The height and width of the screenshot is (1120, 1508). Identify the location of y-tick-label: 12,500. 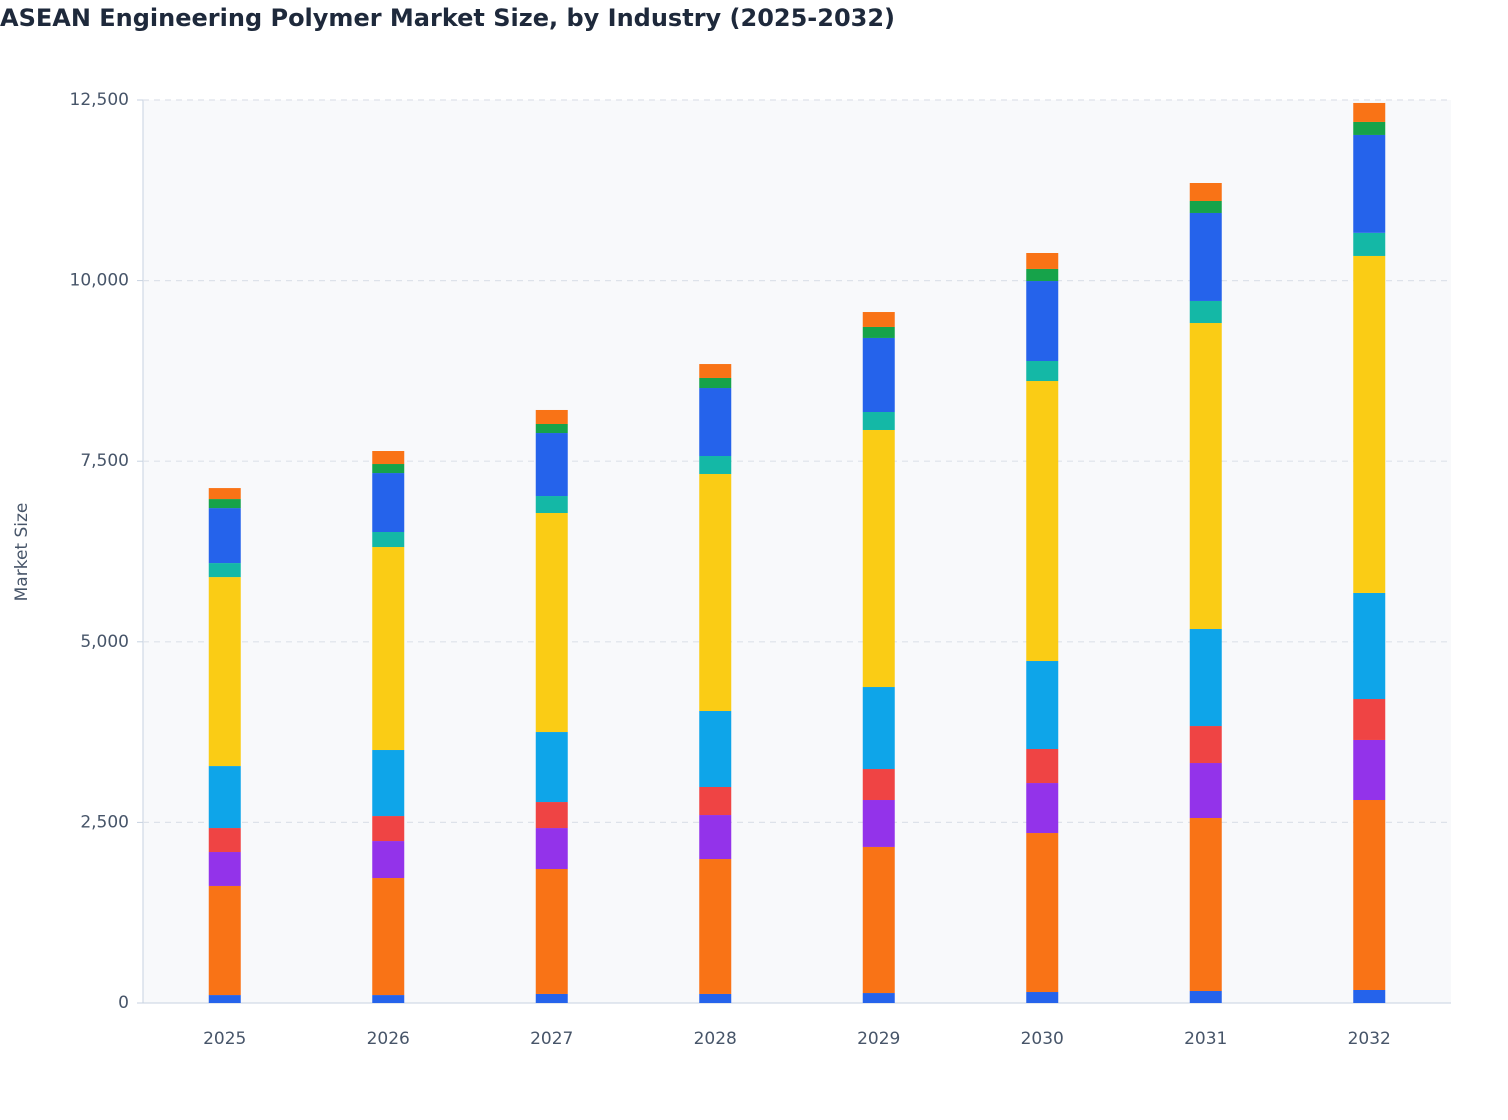
(99, 100).